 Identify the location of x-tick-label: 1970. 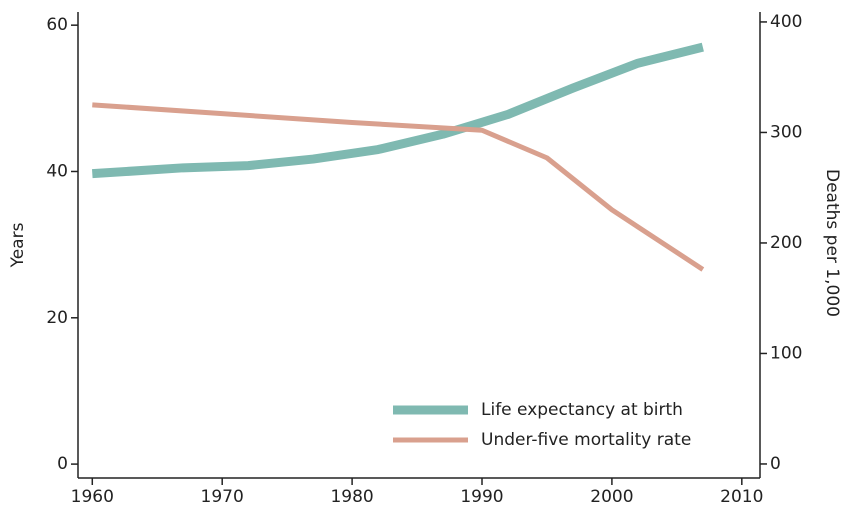
(222, 497).